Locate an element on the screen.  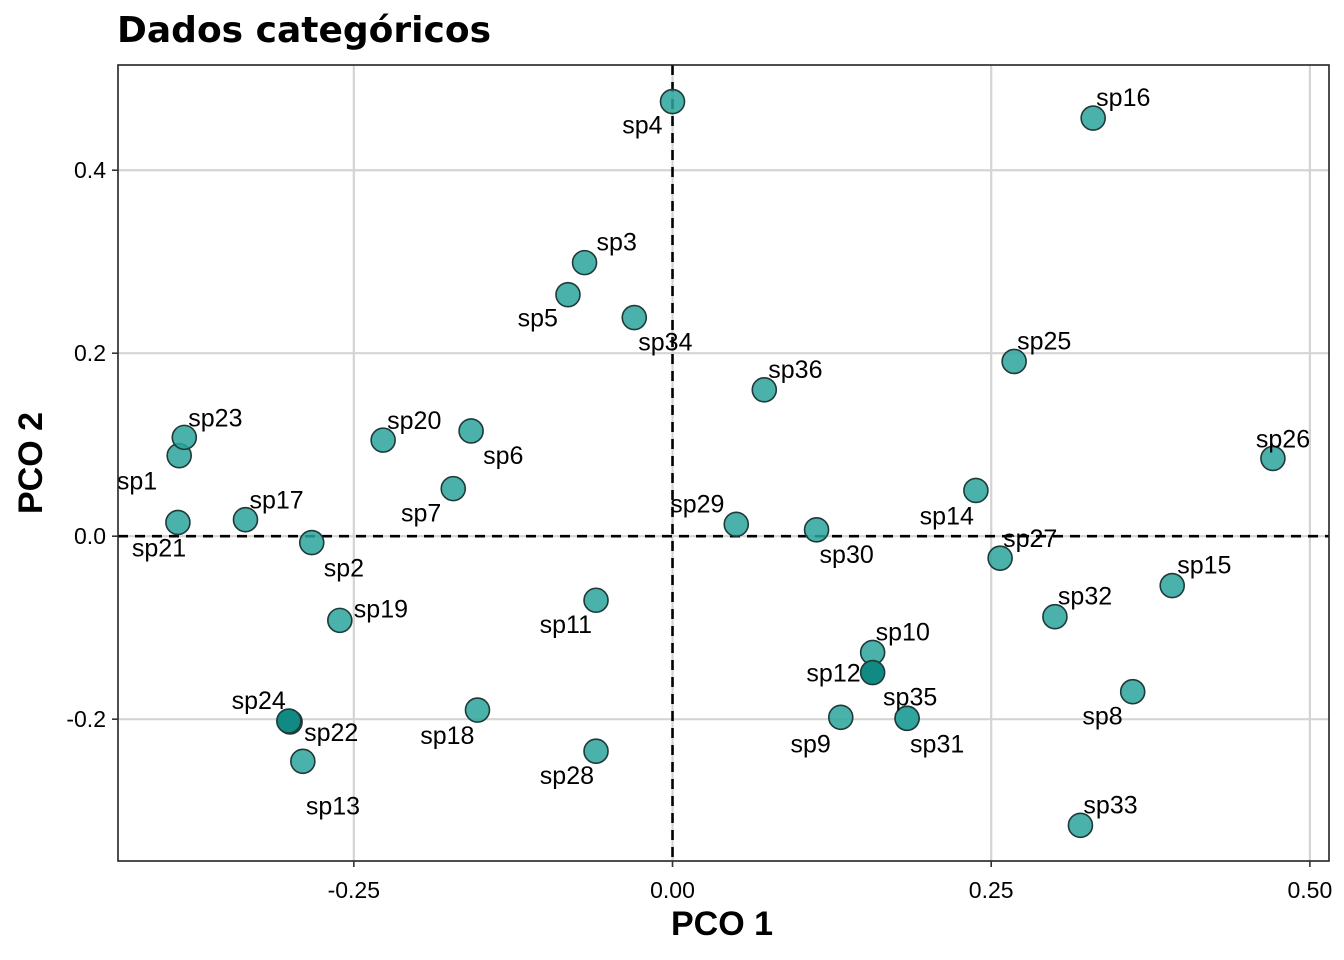
point-sp30 is located at coordinates (816, 529).